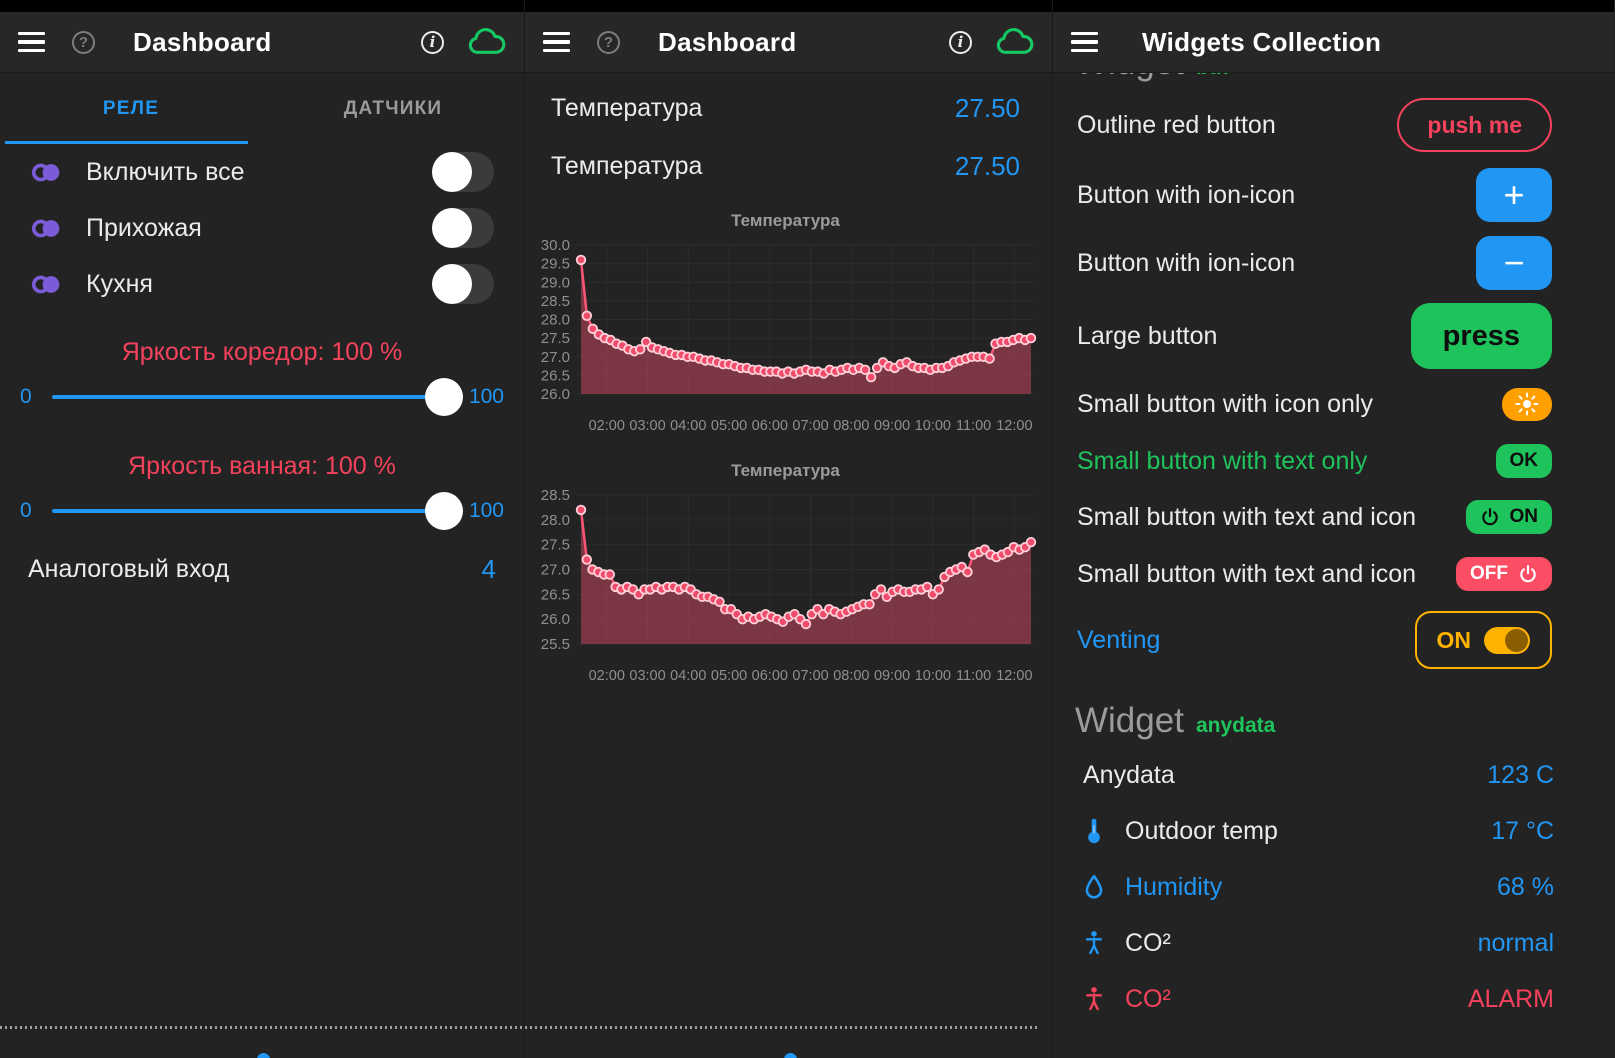 The height and width of the screenshot is (1058, 1615). What do you see at coordinates (1508, 517) in the screenshot?
I see `on-button: ON` at bounding box center [1508, 517].